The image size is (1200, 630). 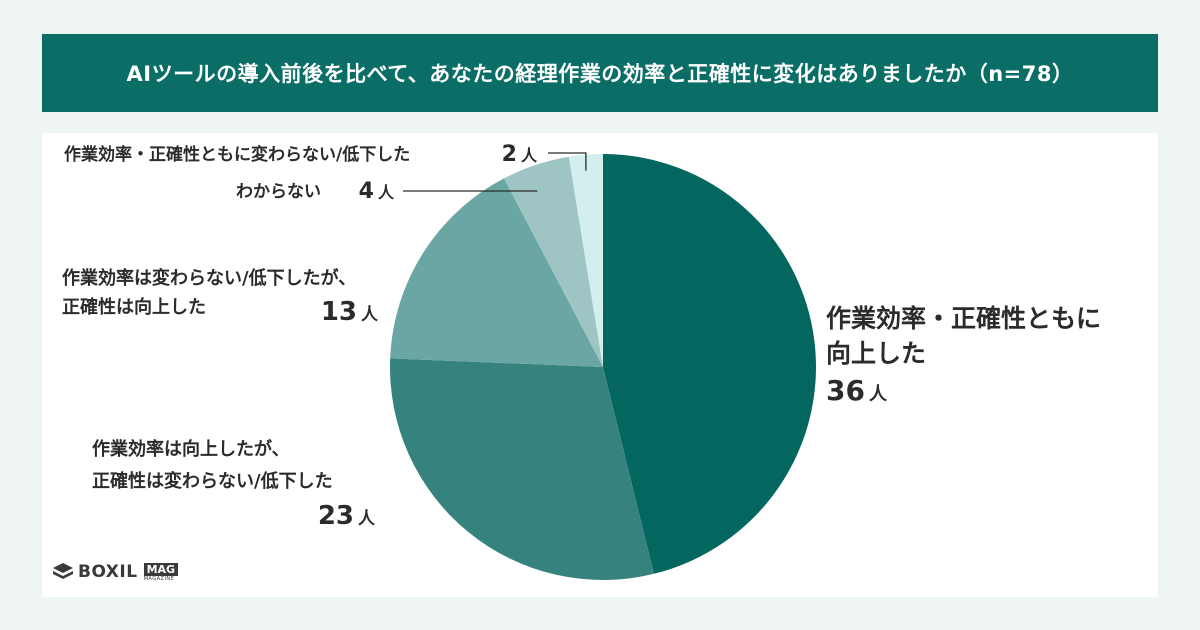 What do you see at coordinates (347, 516) in the screenshot?
I see `slice-value-1: 23 人` at bounding box center [347, 516].